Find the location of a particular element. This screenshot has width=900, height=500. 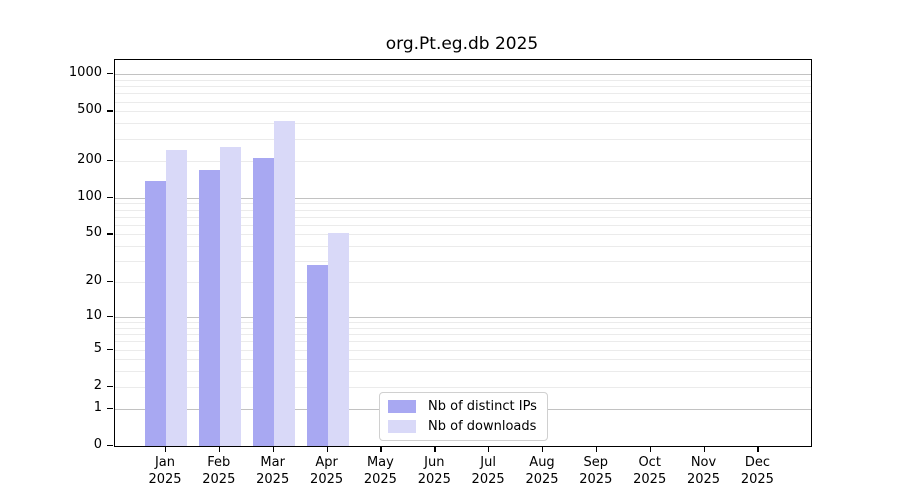

x-tick-nov is located at coordinates (704, 449).